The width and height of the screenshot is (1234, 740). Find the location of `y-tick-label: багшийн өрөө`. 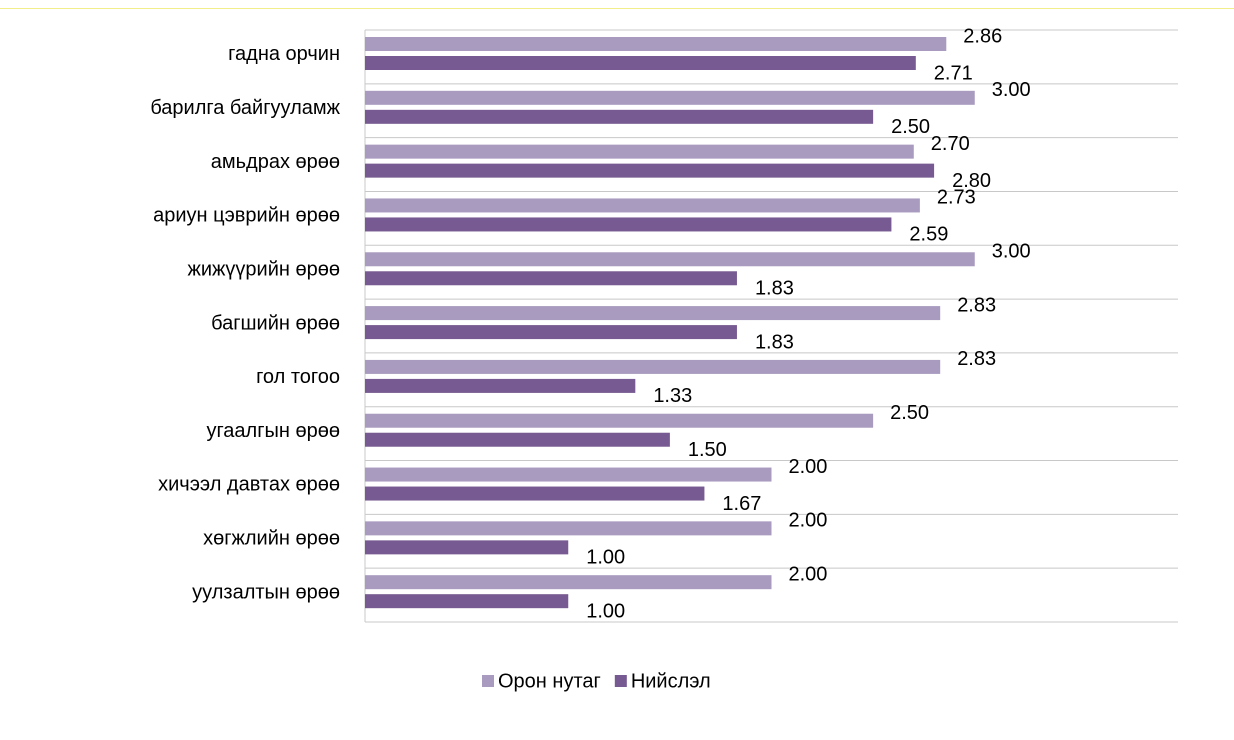

y-tick-label: багшийн өрөө is located at coordinates (275, 323).